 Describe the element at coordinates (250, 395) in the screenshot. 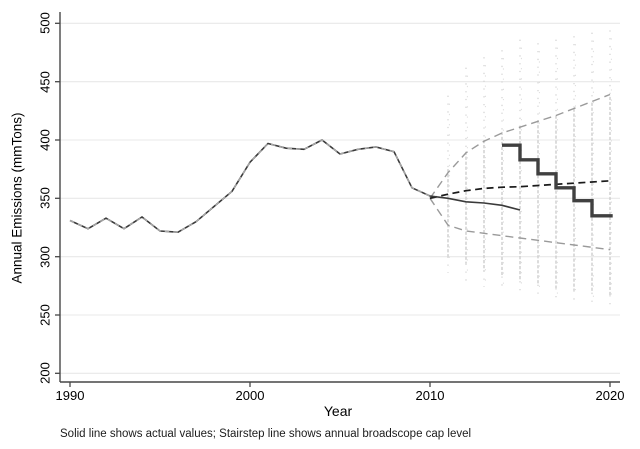

I see `x-tick-label: 2000` at that location.